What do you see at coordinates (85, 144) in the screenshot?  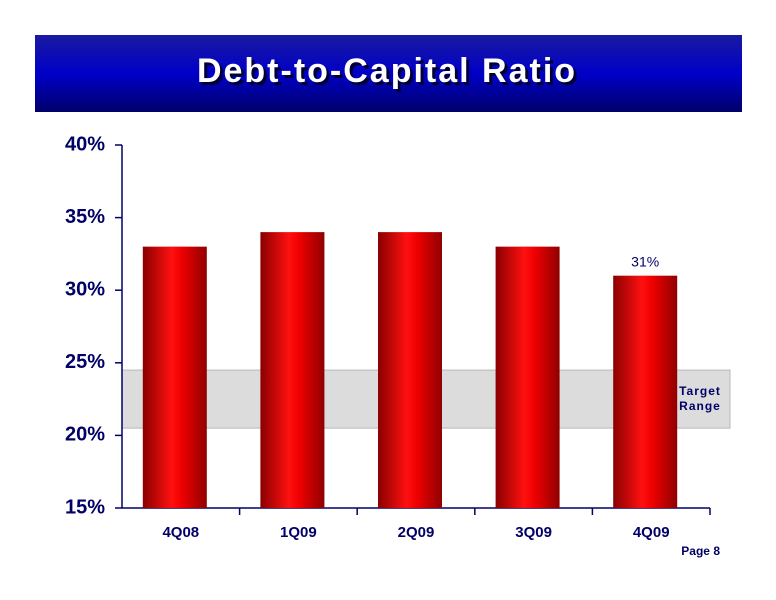 I see `y-tick-label: 40%` at bounding box center [85, 144].